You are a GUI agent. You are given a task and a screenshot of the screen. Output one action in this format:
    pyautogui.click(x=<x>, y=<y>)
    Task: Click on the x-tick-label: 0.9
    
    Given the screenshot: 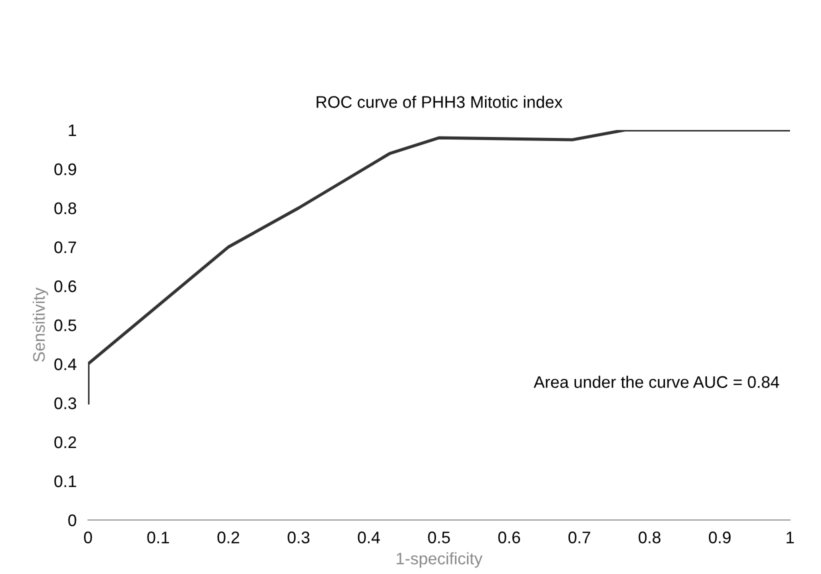 What is the action you would take?
    pyautogui.click(x=719, y=538)
    